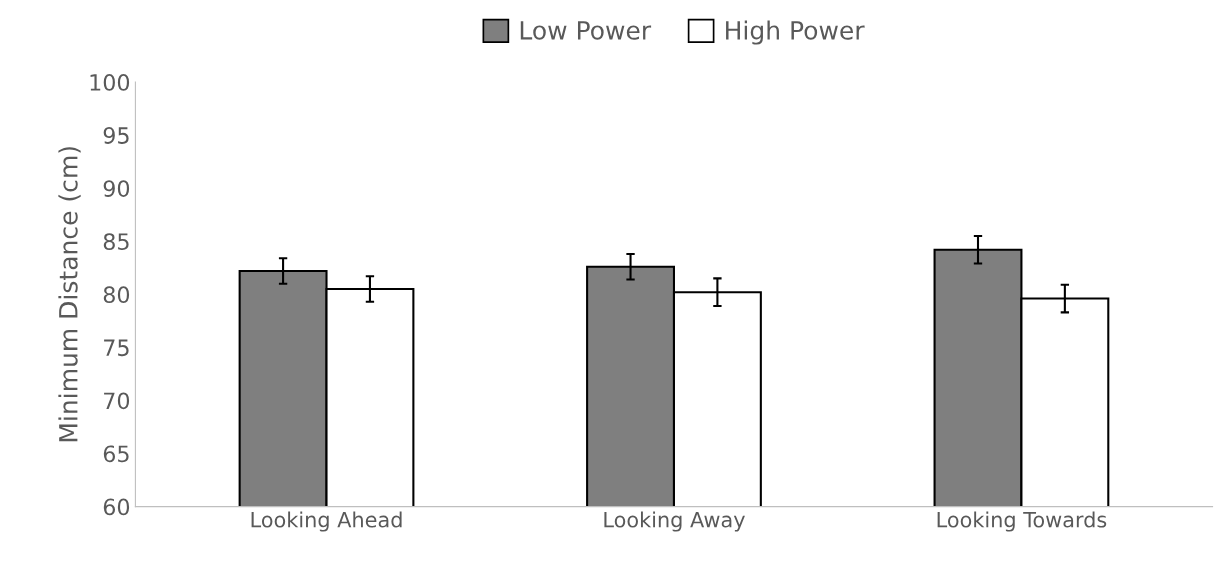 Image resolution: width=1231 pixels, height=566 pixels. What do you see at coordinates (69, 294) in the screenshot?
I see `y-axis-title: Minimum Distance (cm)` at bounding box center [69, 294].